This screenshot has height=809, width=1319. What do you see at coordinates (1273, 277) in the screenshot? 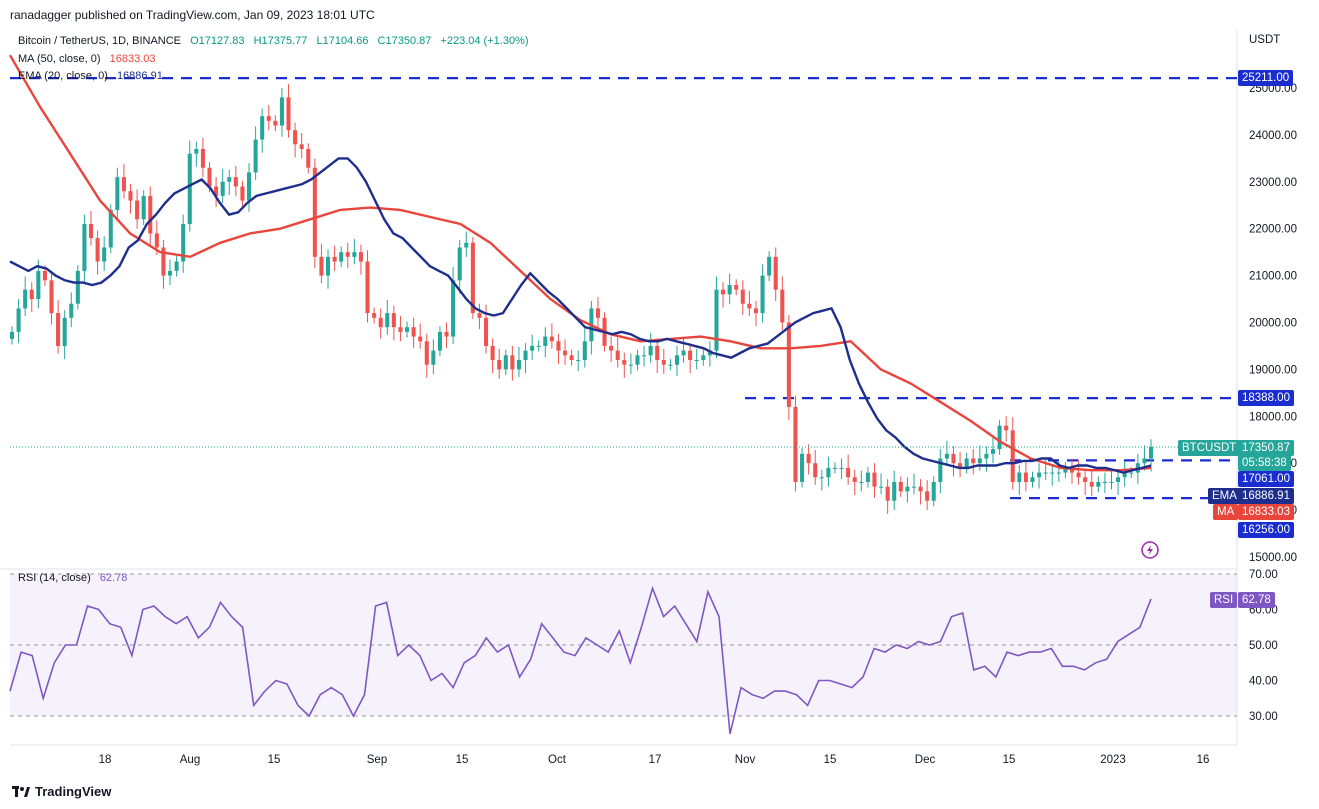
I see `price-tick-label: 21000.00` at bounding box center [1273, 277].